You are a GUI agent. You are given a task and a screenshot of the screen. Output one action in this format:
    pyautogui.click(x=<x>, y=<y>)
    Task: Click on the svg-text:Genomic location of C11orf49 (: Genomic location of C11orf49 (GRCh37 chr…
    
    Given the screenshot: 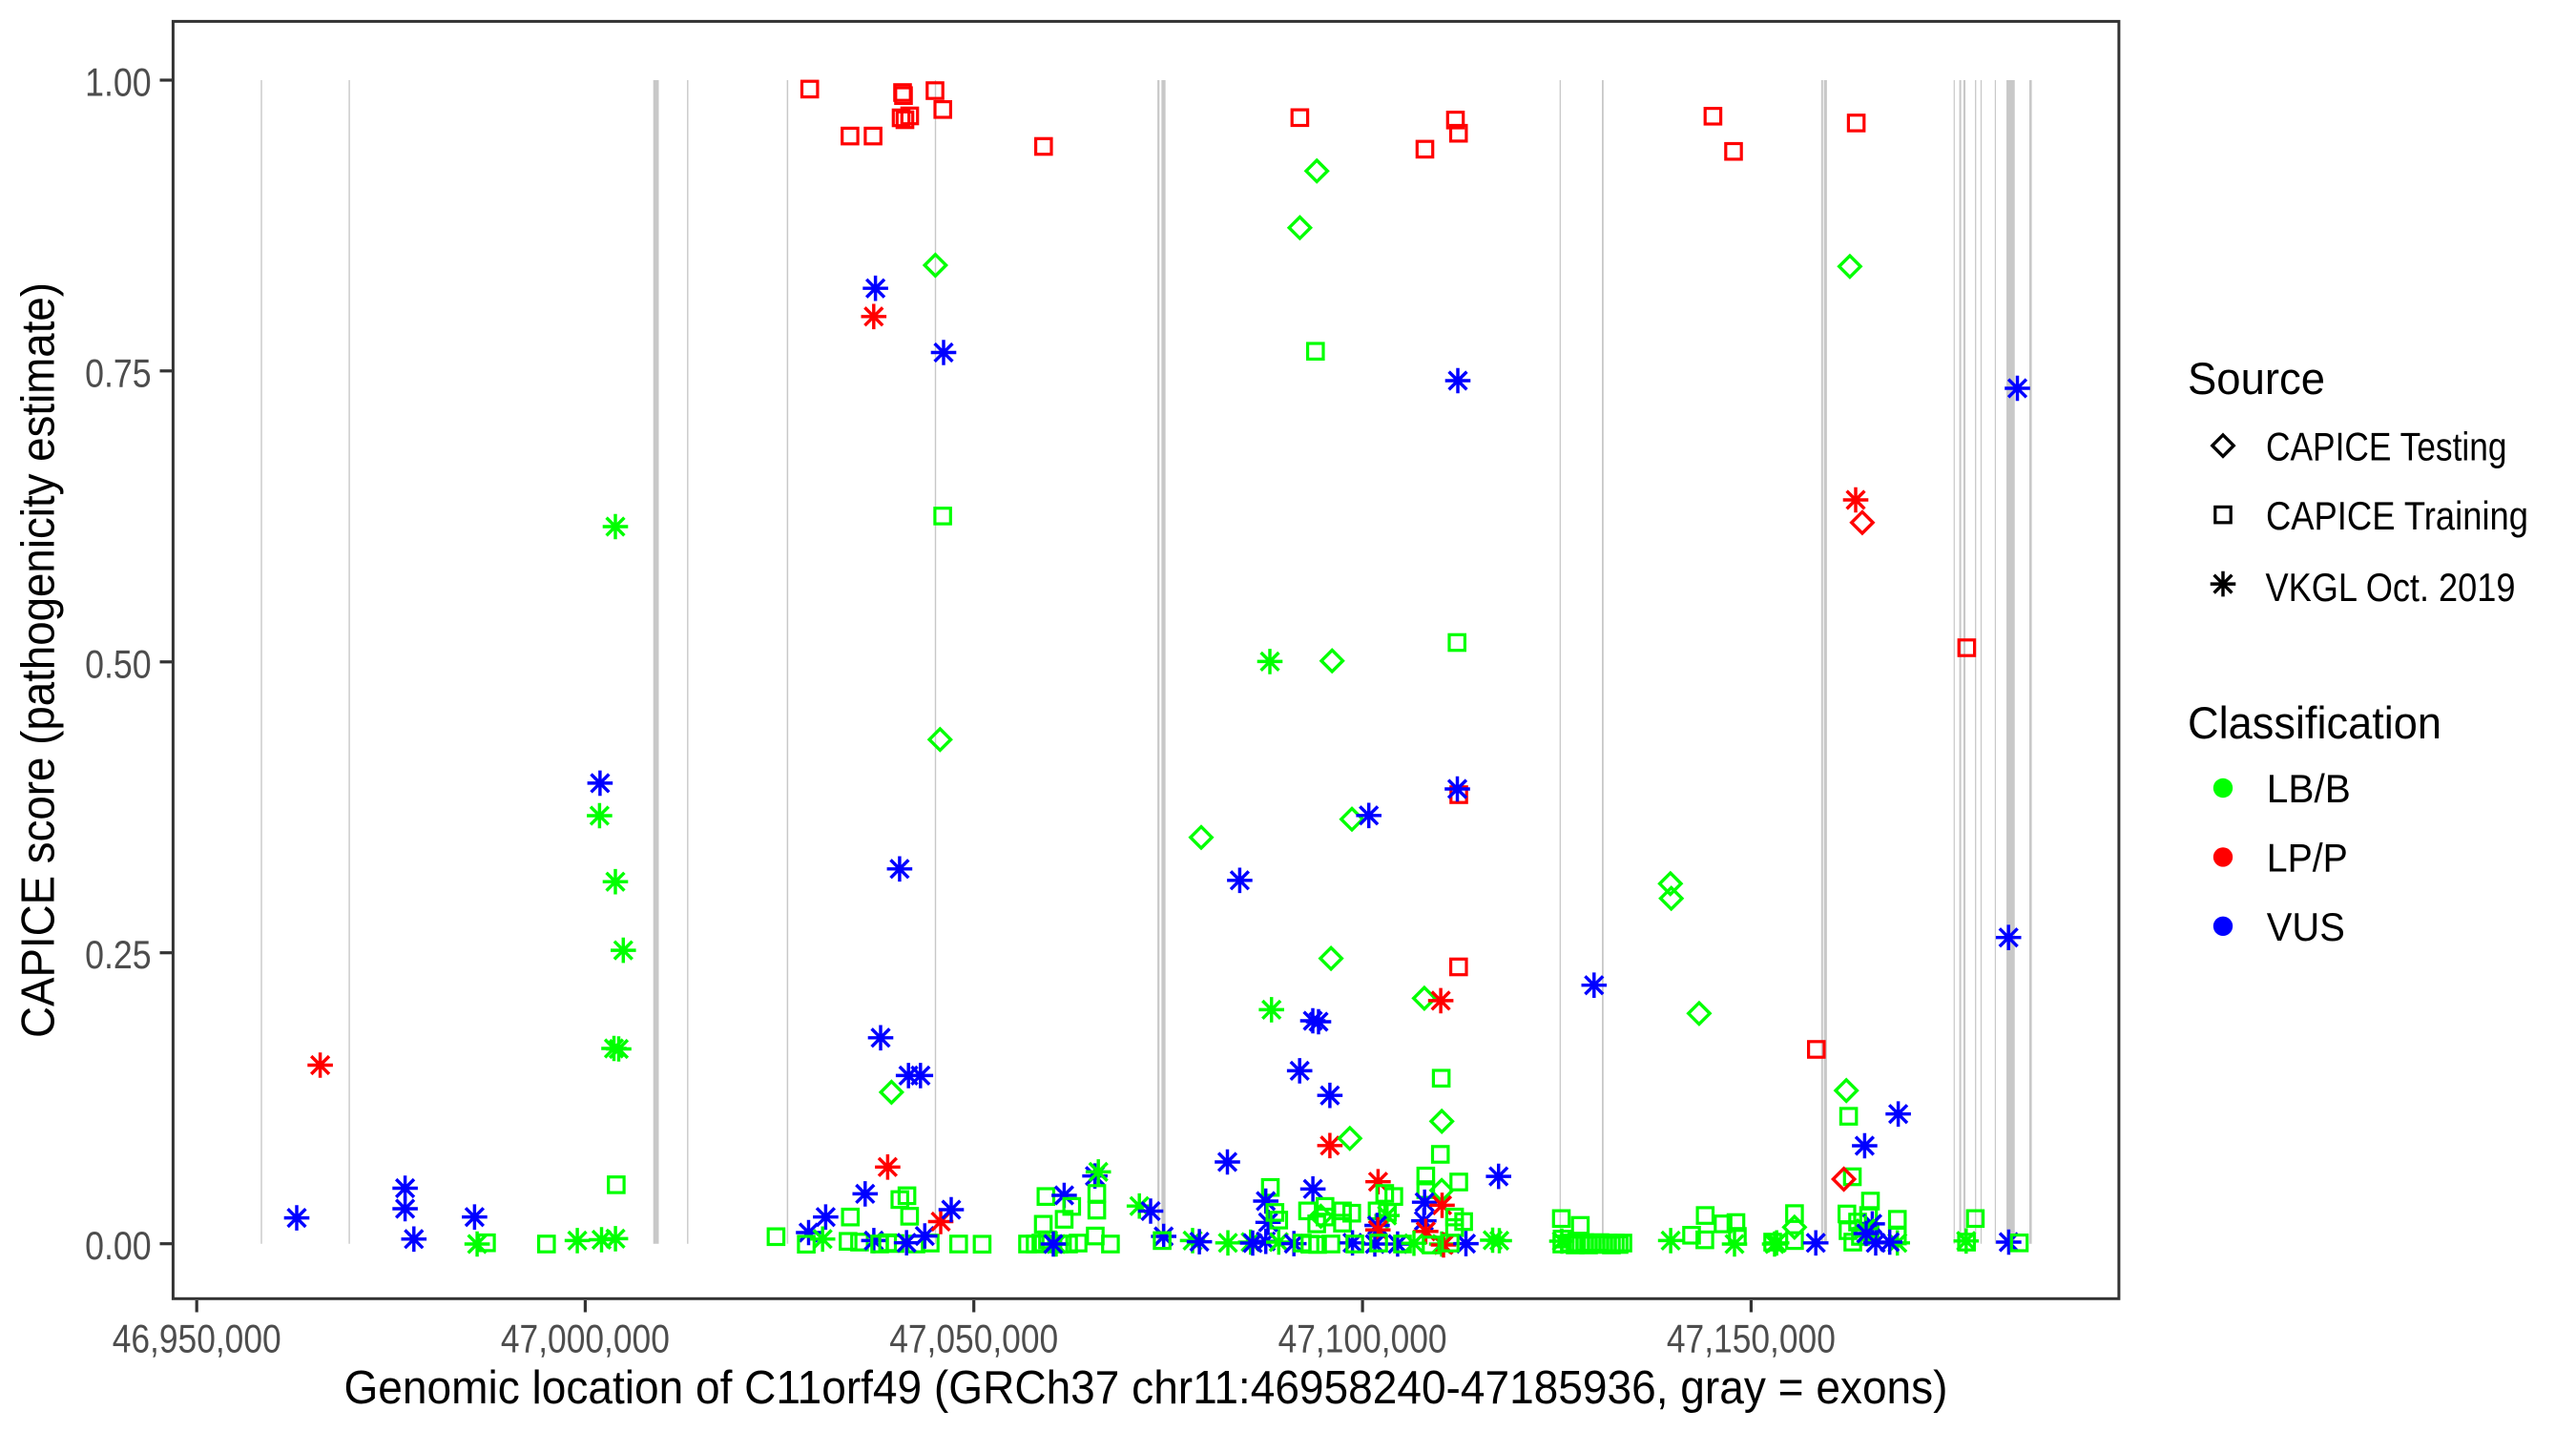 What is the action you would take?
    pyautogui.click(x=1146, y=1387)
    